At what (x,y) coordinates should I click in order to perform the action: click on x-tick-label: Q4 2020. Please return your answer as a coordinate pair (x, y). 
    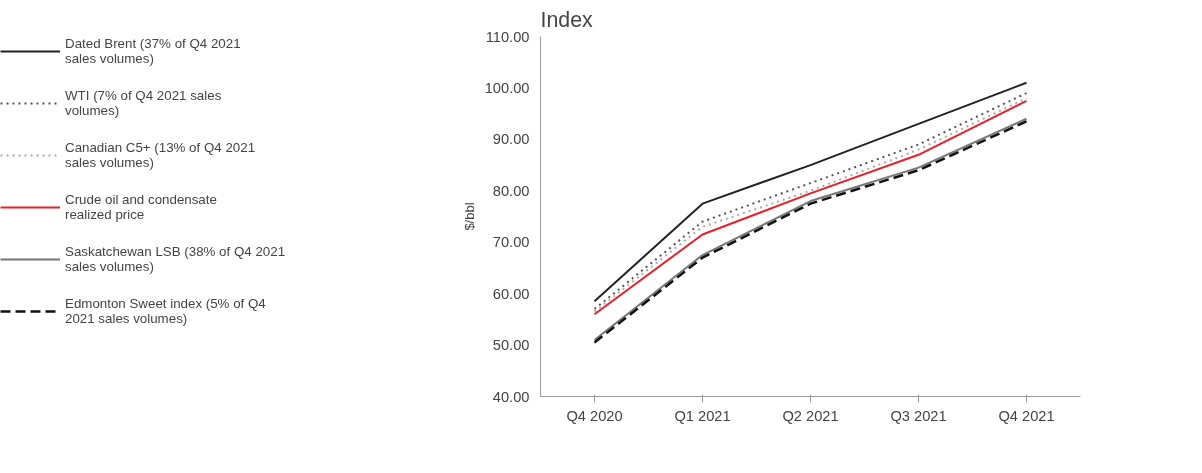
    Looking at the image, I should click on (594, 415).